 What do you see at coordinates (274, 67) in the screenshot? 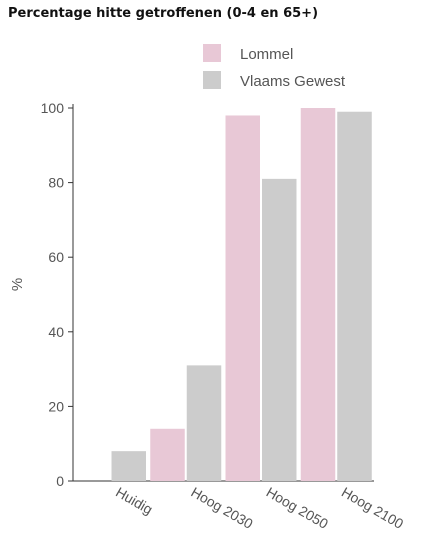
I see `legend: Lommel Vlaams Gewest` at bounding box center [274, 67].